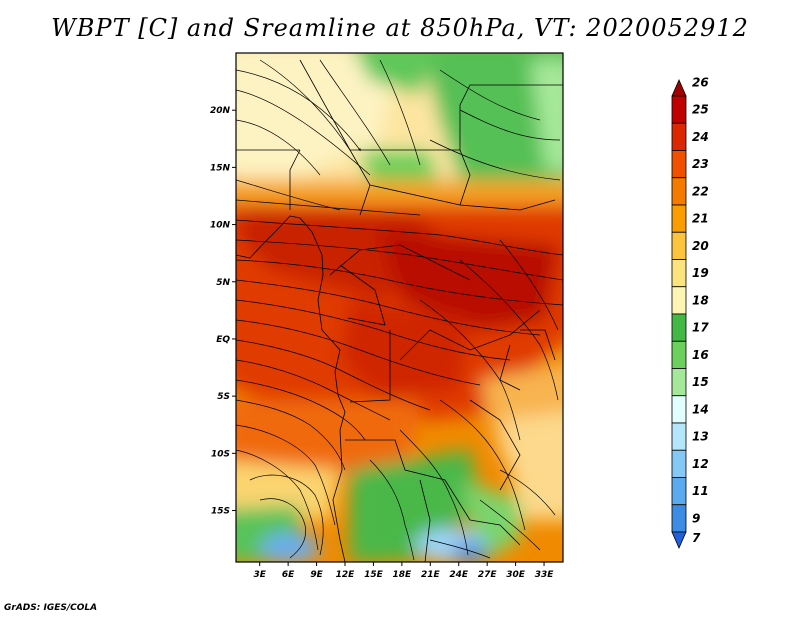 The width and height of the screenshot is (800, 618). I want to click on colorbar-label: 19, so click(700, 273).